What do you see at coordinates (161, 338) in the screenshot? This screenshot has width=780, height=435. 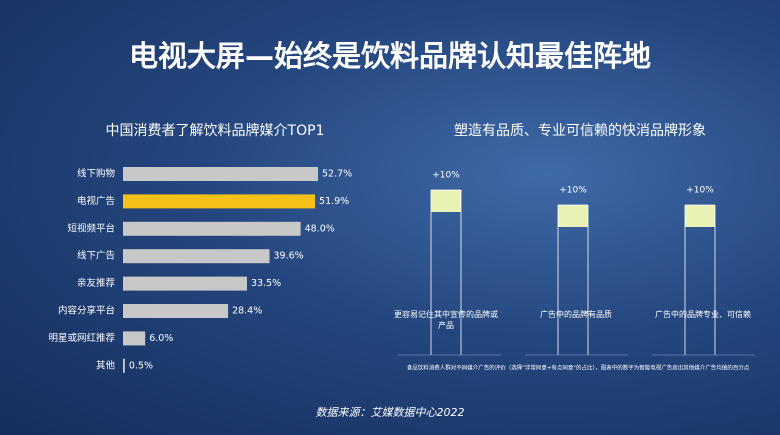 I see `value-label: 6.0%` at bounding box center [161, 338].